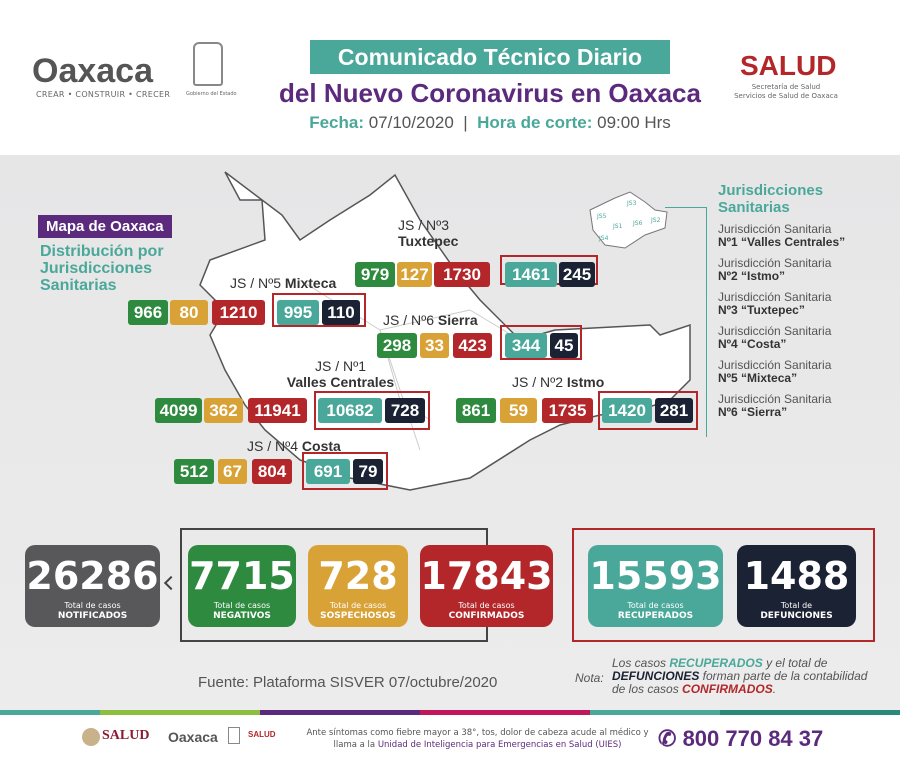 This screenshot has height=761, width=900. Describe the element at coordinates (336, 122) in the screenshot. I see `fecha-label: Fecha:` at that location.